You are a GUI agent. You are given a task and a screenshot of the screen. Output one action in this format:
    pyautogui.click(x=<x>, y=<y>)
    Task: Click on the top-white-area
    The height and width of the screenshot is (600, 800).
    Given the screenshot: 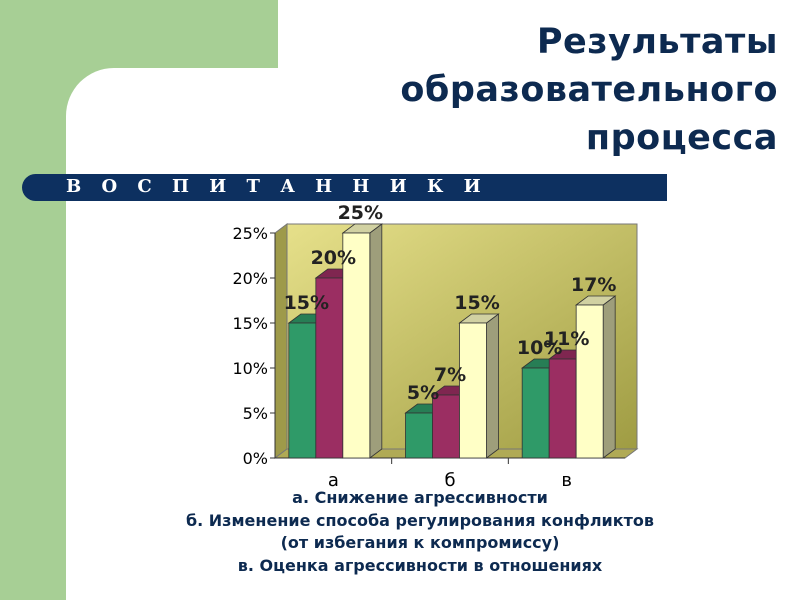 What is the action you would take?
    pyautogui.click(x=539, y=34)
    